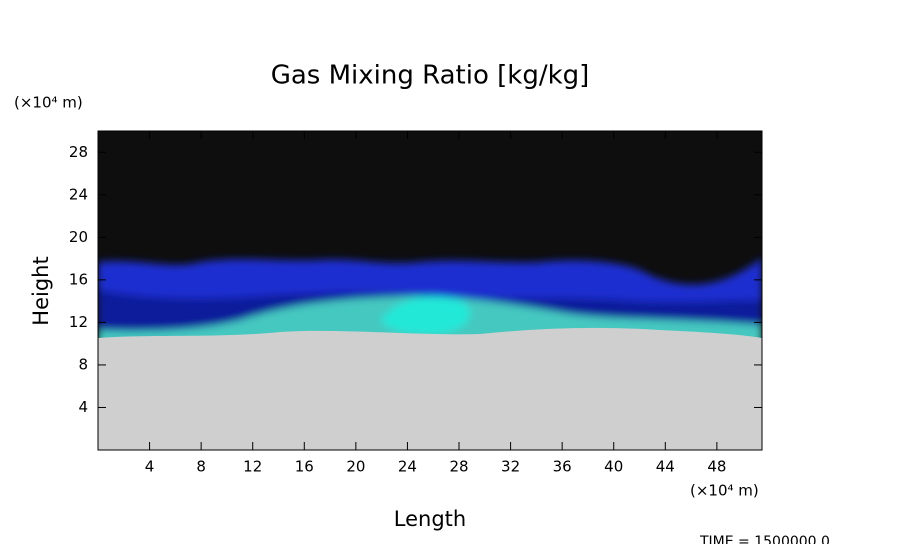 The height and width of the screenshot is (548, 904). Describe the element at coordinates (724, 491) in the screenshot. I see `x-unit: (×10⁴ m)` at that location.